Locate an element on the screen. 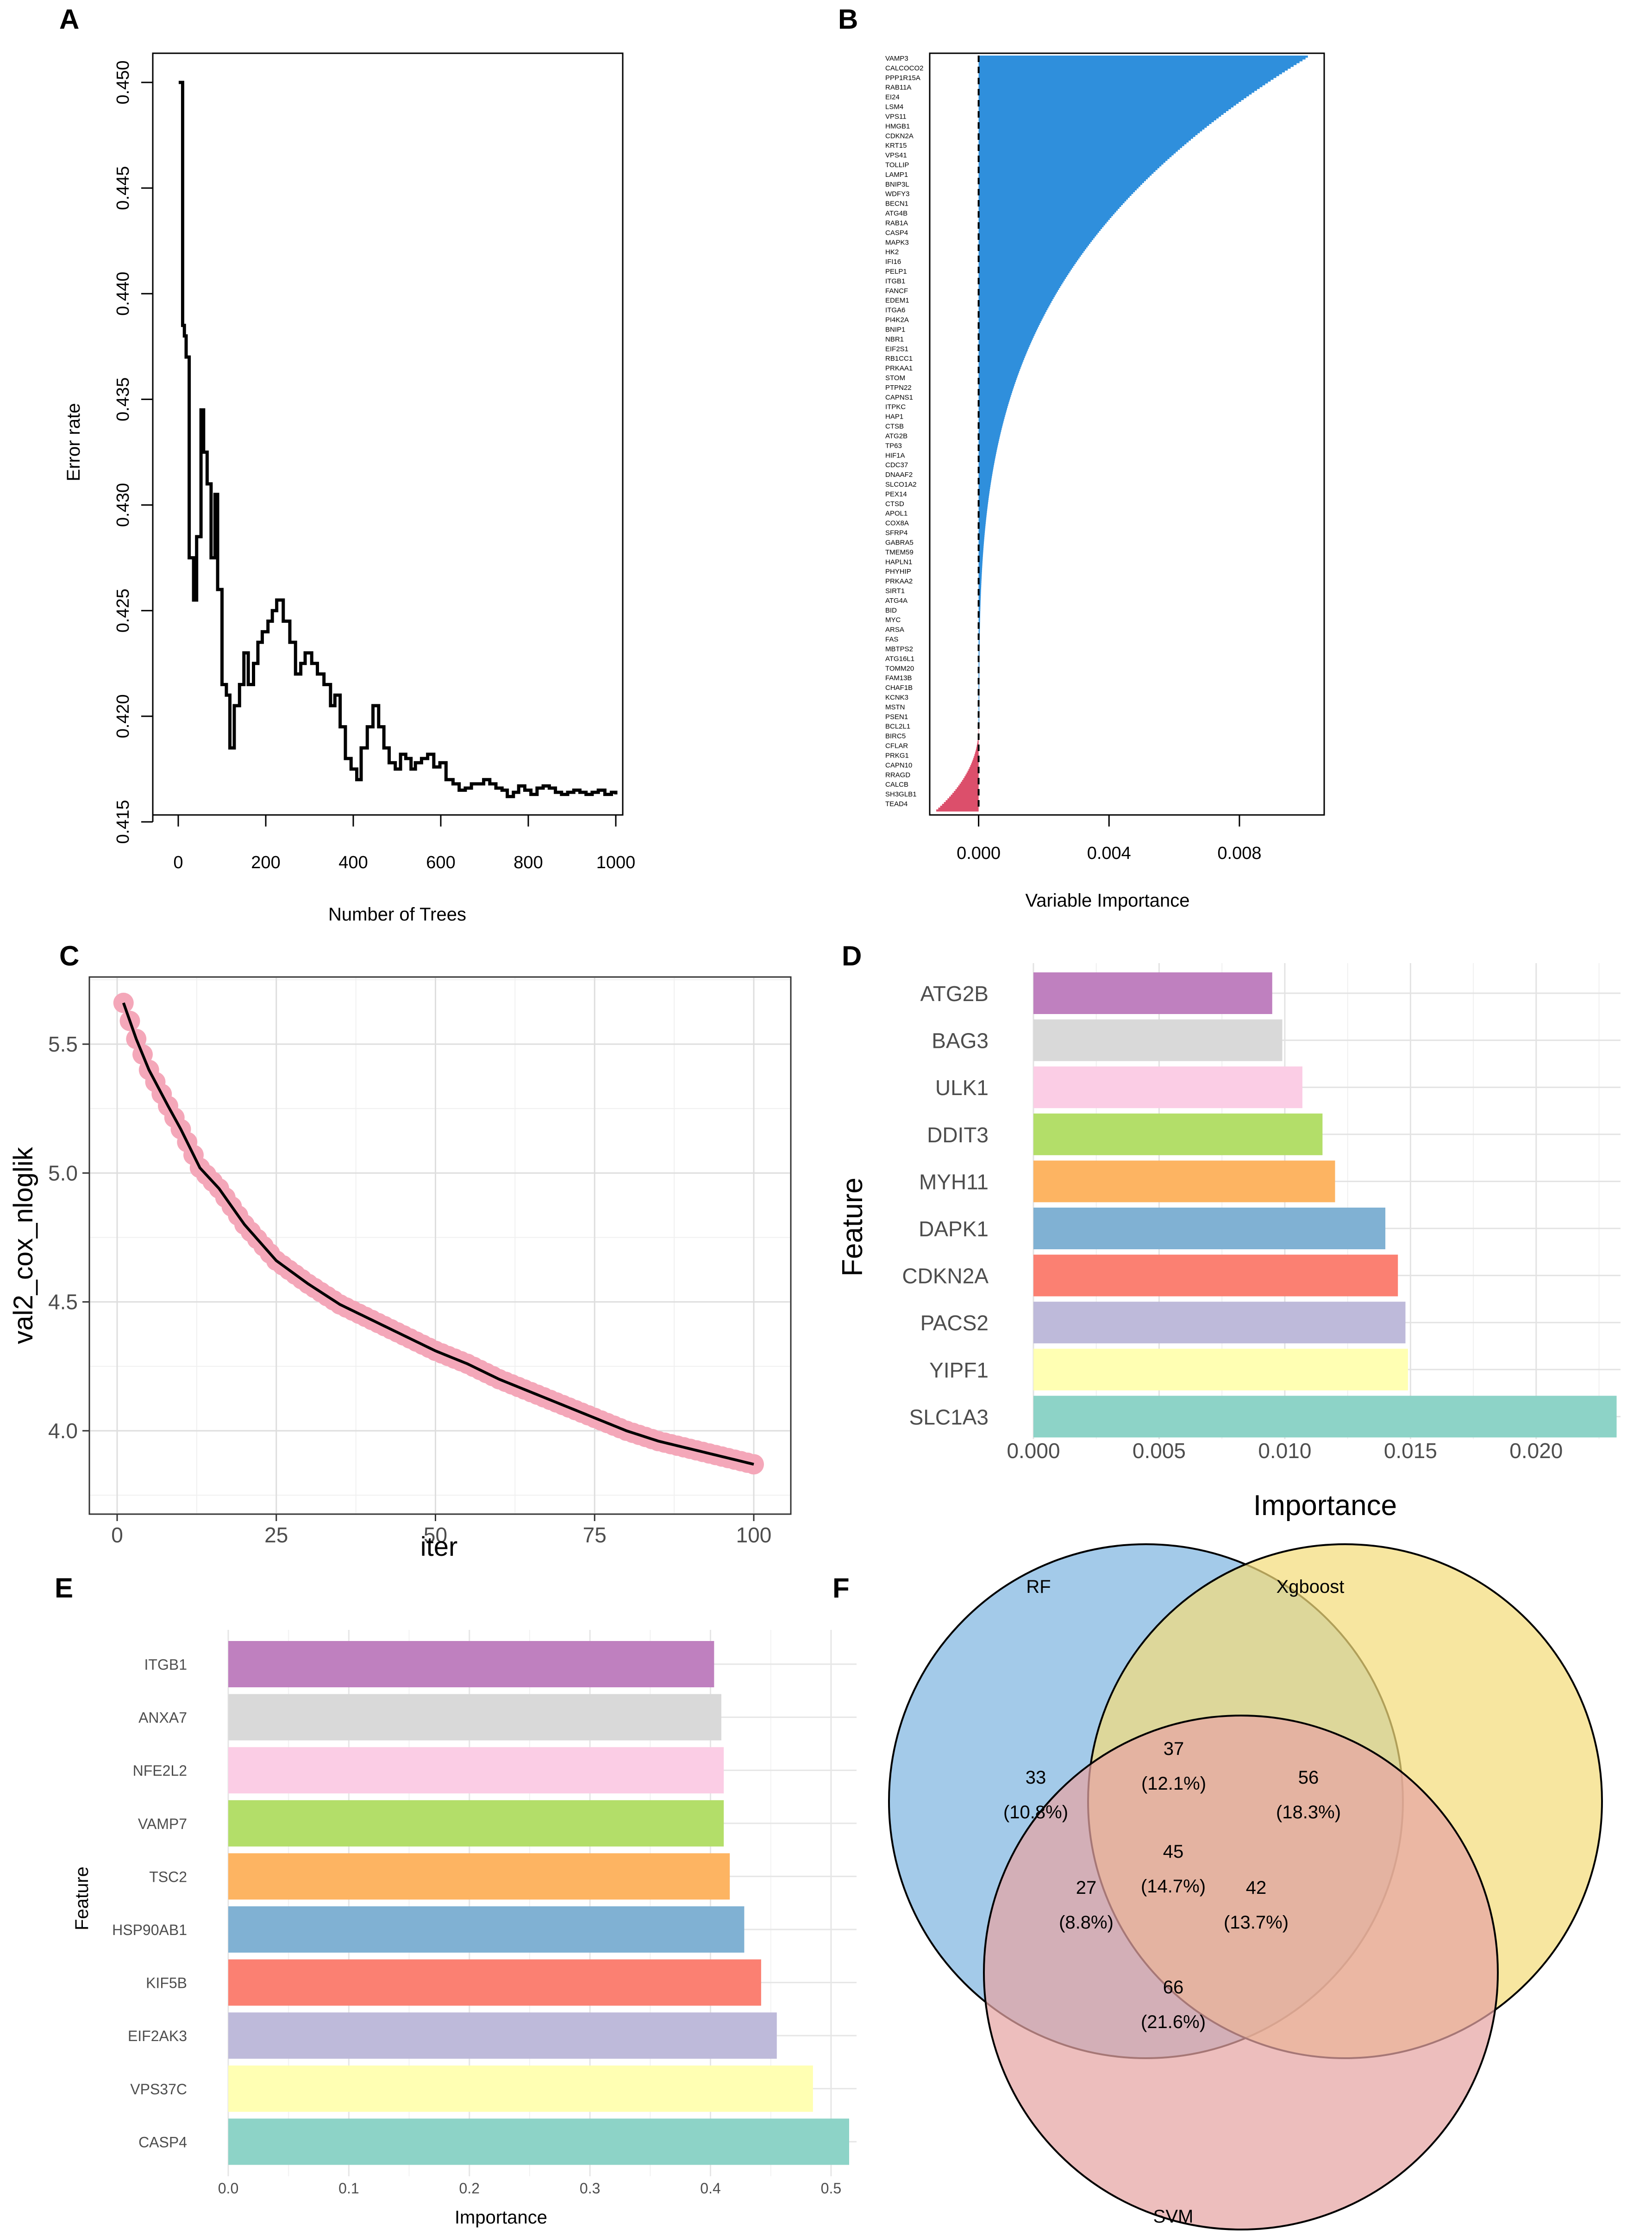 Image resolution: width=1652 pixels, height=2236 pixels. panel-b-gene-label: HIF1A is located at coordinates (895, 455).